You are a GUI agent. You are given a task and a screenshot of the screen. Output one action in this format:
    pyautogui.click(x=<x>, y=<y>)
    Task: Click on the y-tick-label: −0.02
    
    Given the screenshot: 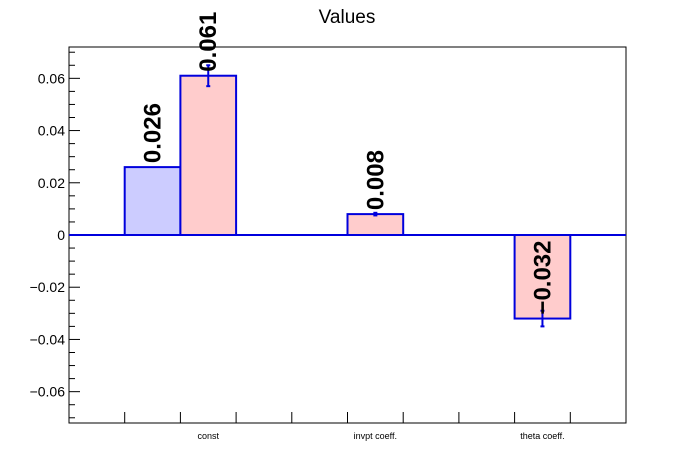 What is the action you would take?
    pyautogui.click(x=48, y=287)
    